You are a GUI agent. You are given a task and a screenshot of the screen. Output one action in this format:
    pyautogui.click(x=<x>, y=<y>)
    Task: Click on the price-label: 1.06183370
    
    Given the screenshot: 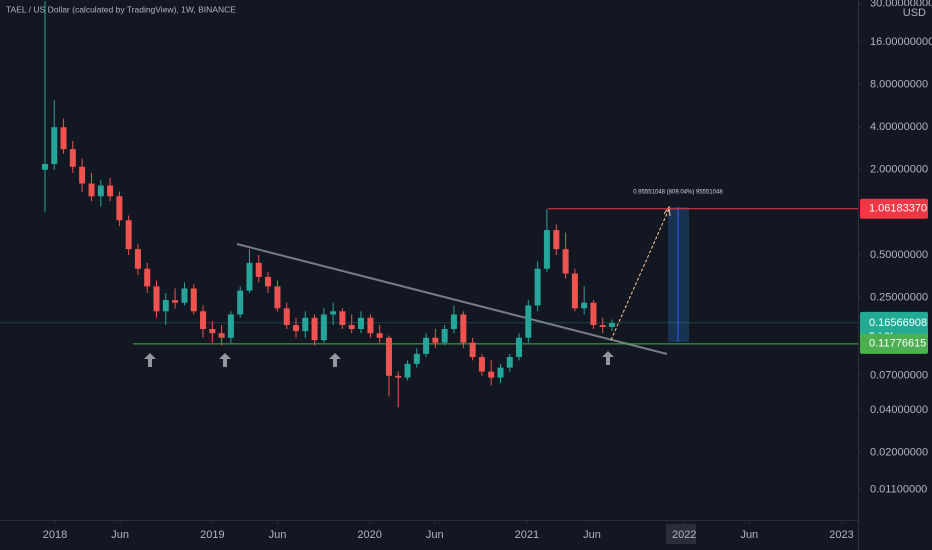 What is the action you would take?
    pyautogui.click(x=898, y=209)
    